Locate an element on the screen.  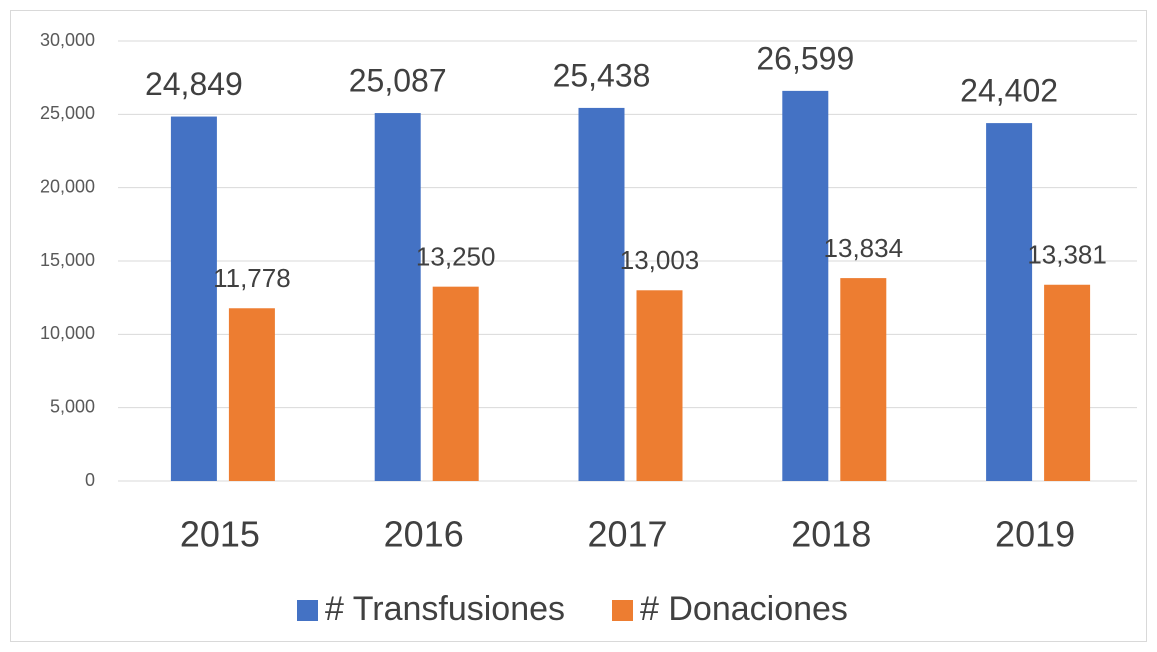
y-tick-label: 0 is located at coordinates (90, 480).